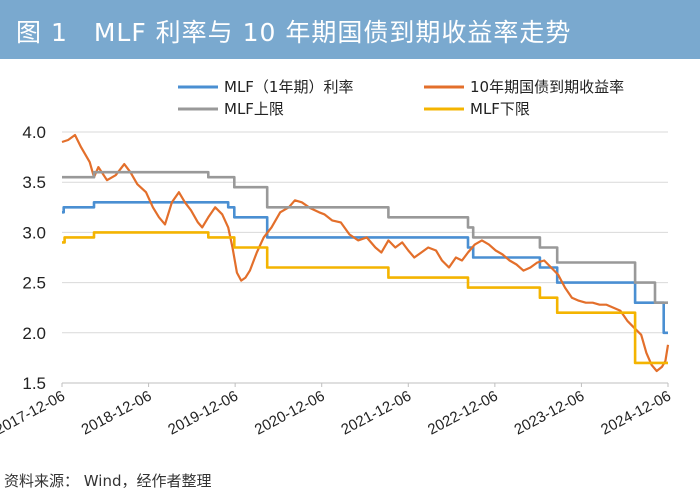 This screenshot has height=493, width=700. I want to click on y-tick-label: 1.5, so click(34, 383).